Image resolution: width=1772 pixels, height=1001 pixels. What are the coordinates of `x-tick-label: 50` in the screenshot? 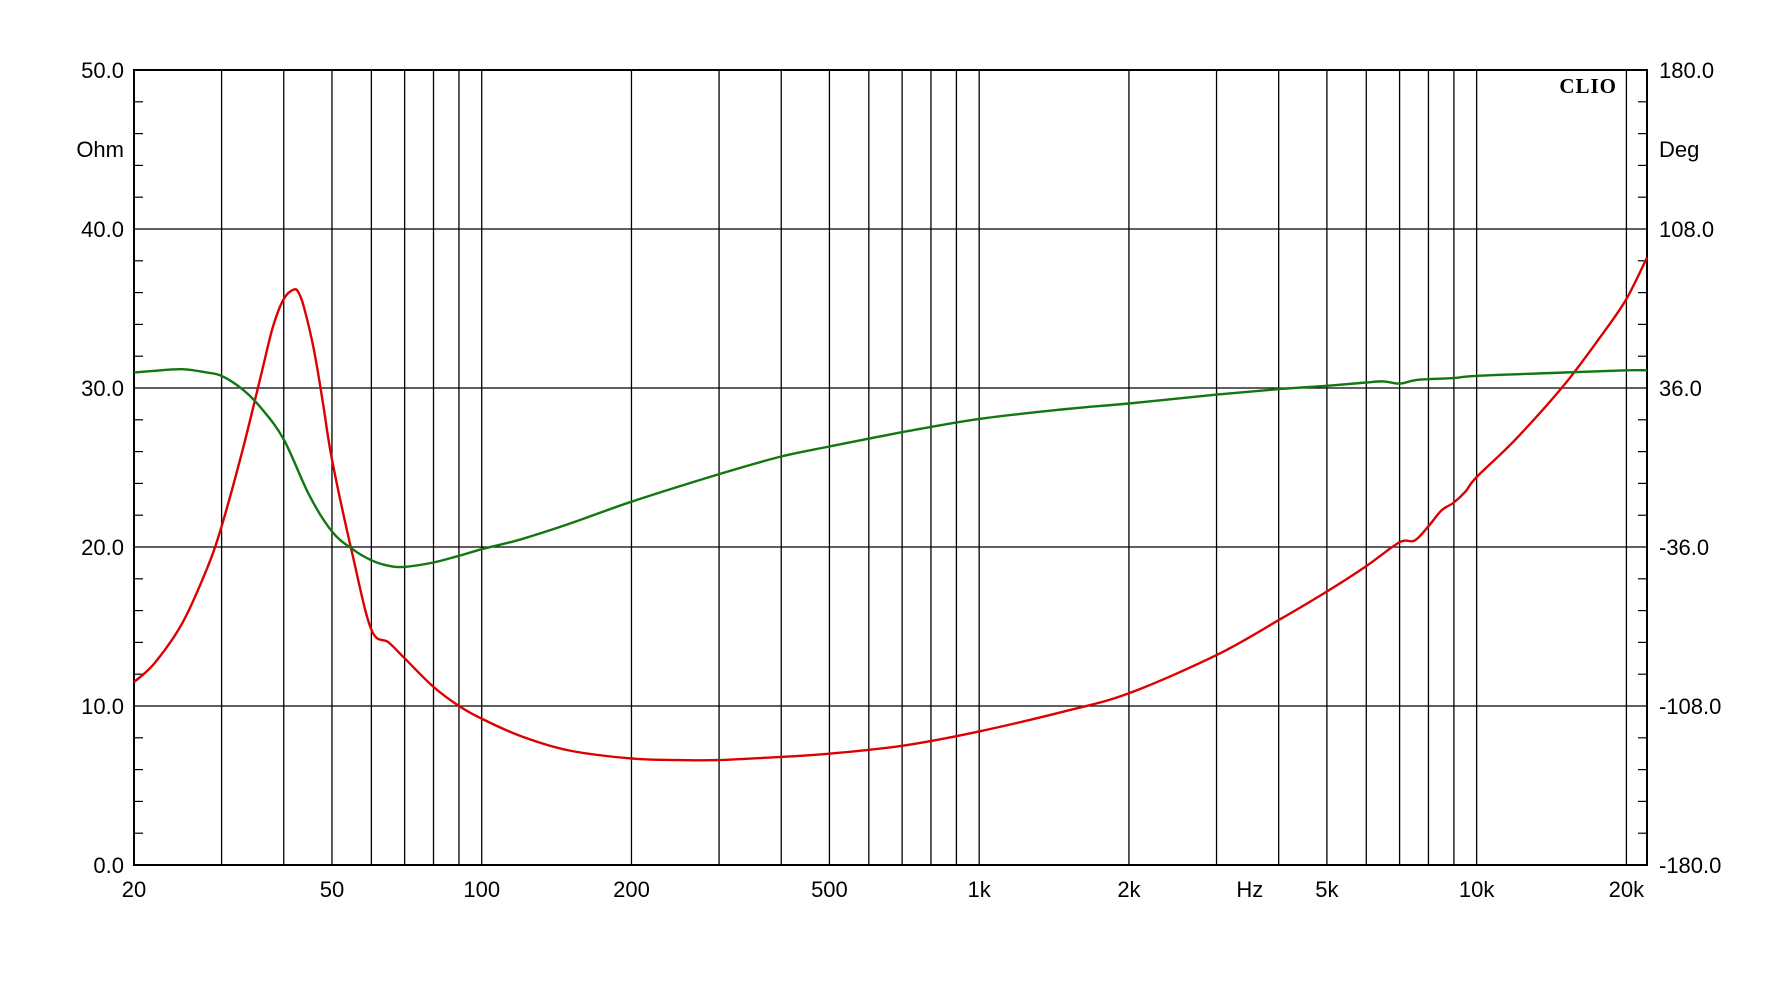 It's located at (332, 889).